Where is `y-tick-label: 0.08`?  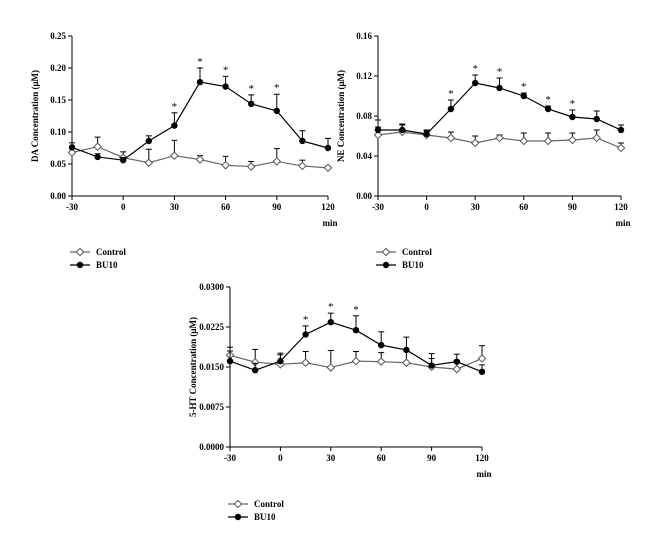 y-tick-label: 0.08 is located at coordinates (364, 116).